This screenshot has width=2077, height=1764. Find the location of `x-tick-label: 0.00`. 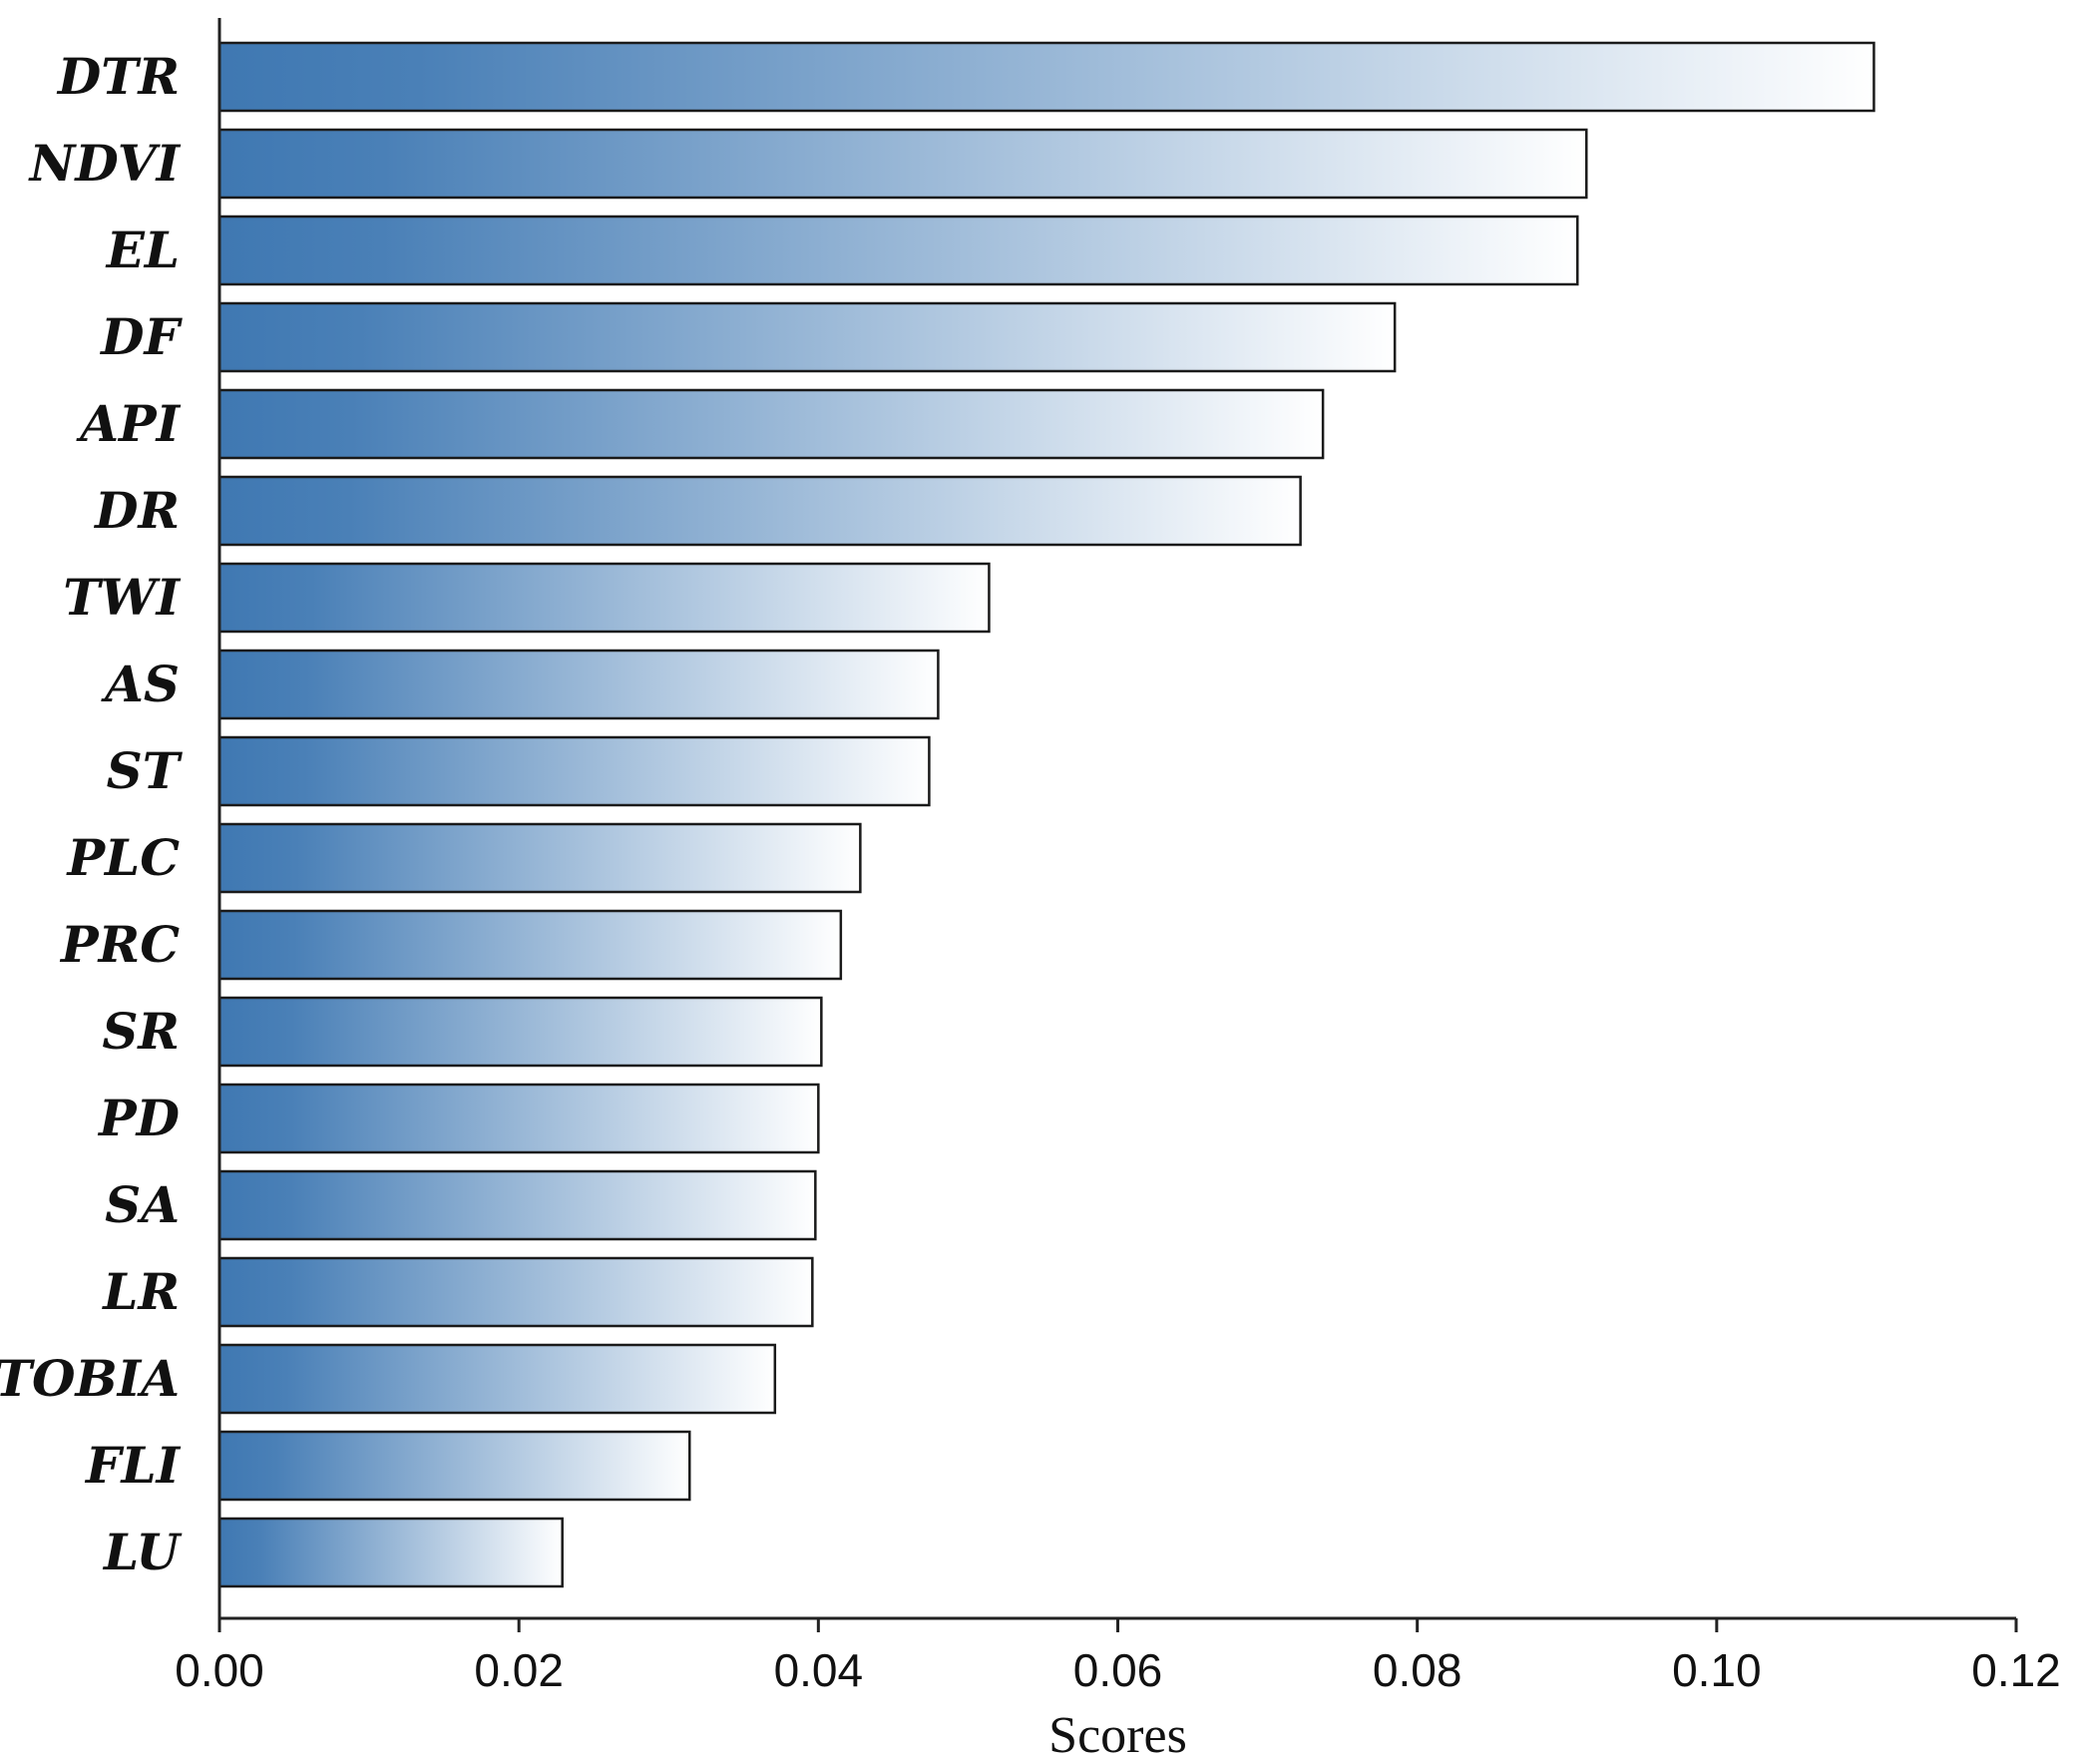

x-tick-label: 0.00 is located at coordinates (220, 1670).